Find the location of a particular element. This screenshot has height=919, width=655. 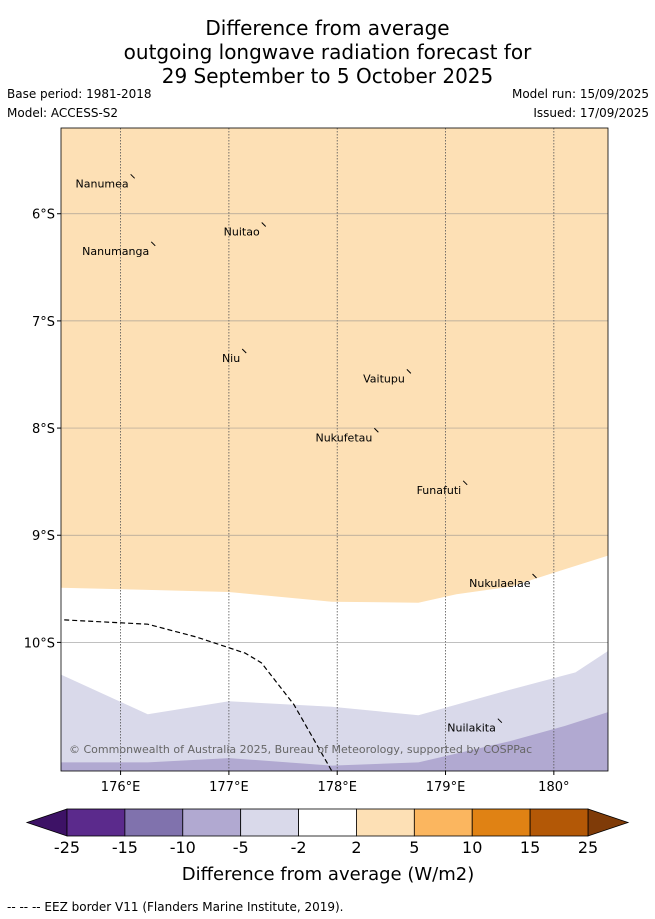

colorbar-label: Difference from average (W/m2) is located at coordinates (328, 874).